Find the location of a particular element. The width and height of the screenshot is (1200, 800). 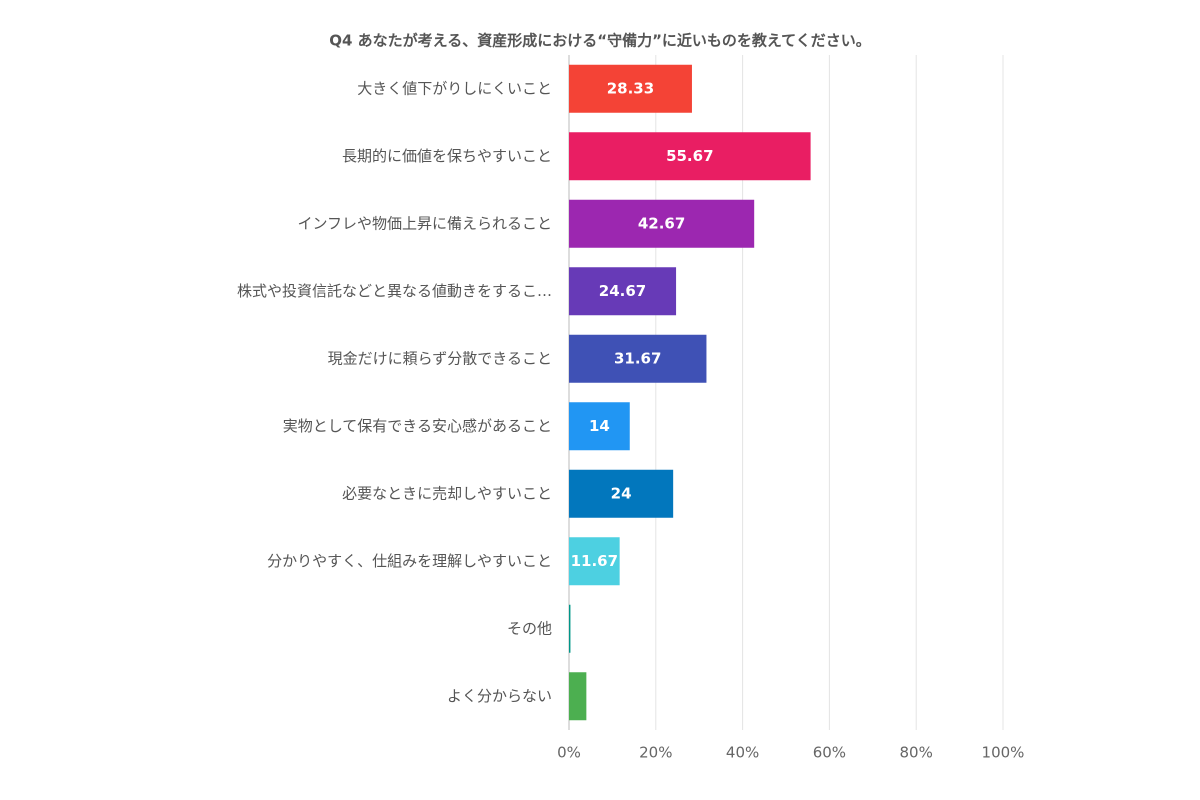

y-tick-label: インフレや物価上昇に備えられること is located at coordinates (424, 223).